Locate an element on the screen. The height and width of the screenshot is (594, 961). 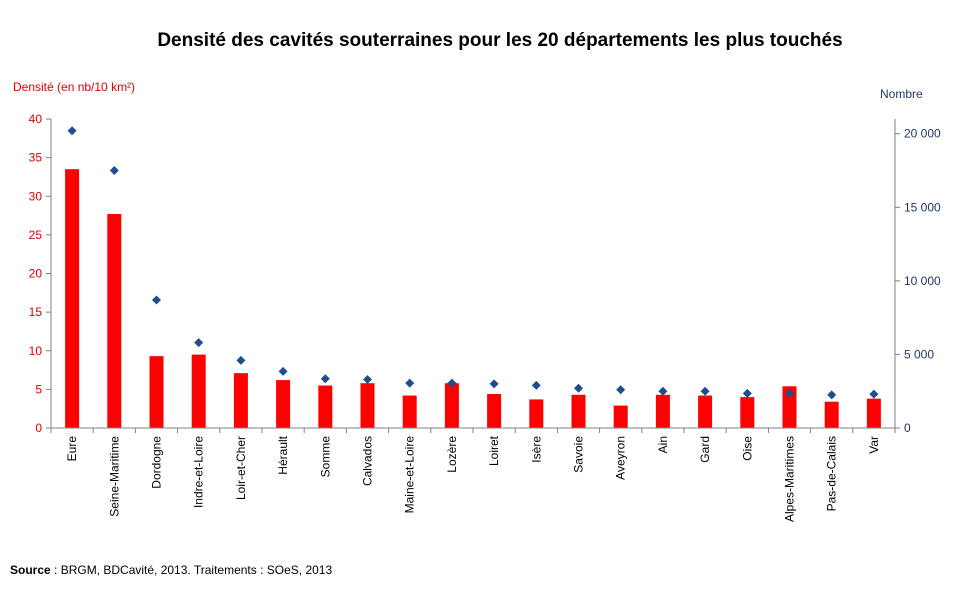
y-axis-left: 0 5 10 15 20 25 30 35 40 is located at coordinates (40, 273).